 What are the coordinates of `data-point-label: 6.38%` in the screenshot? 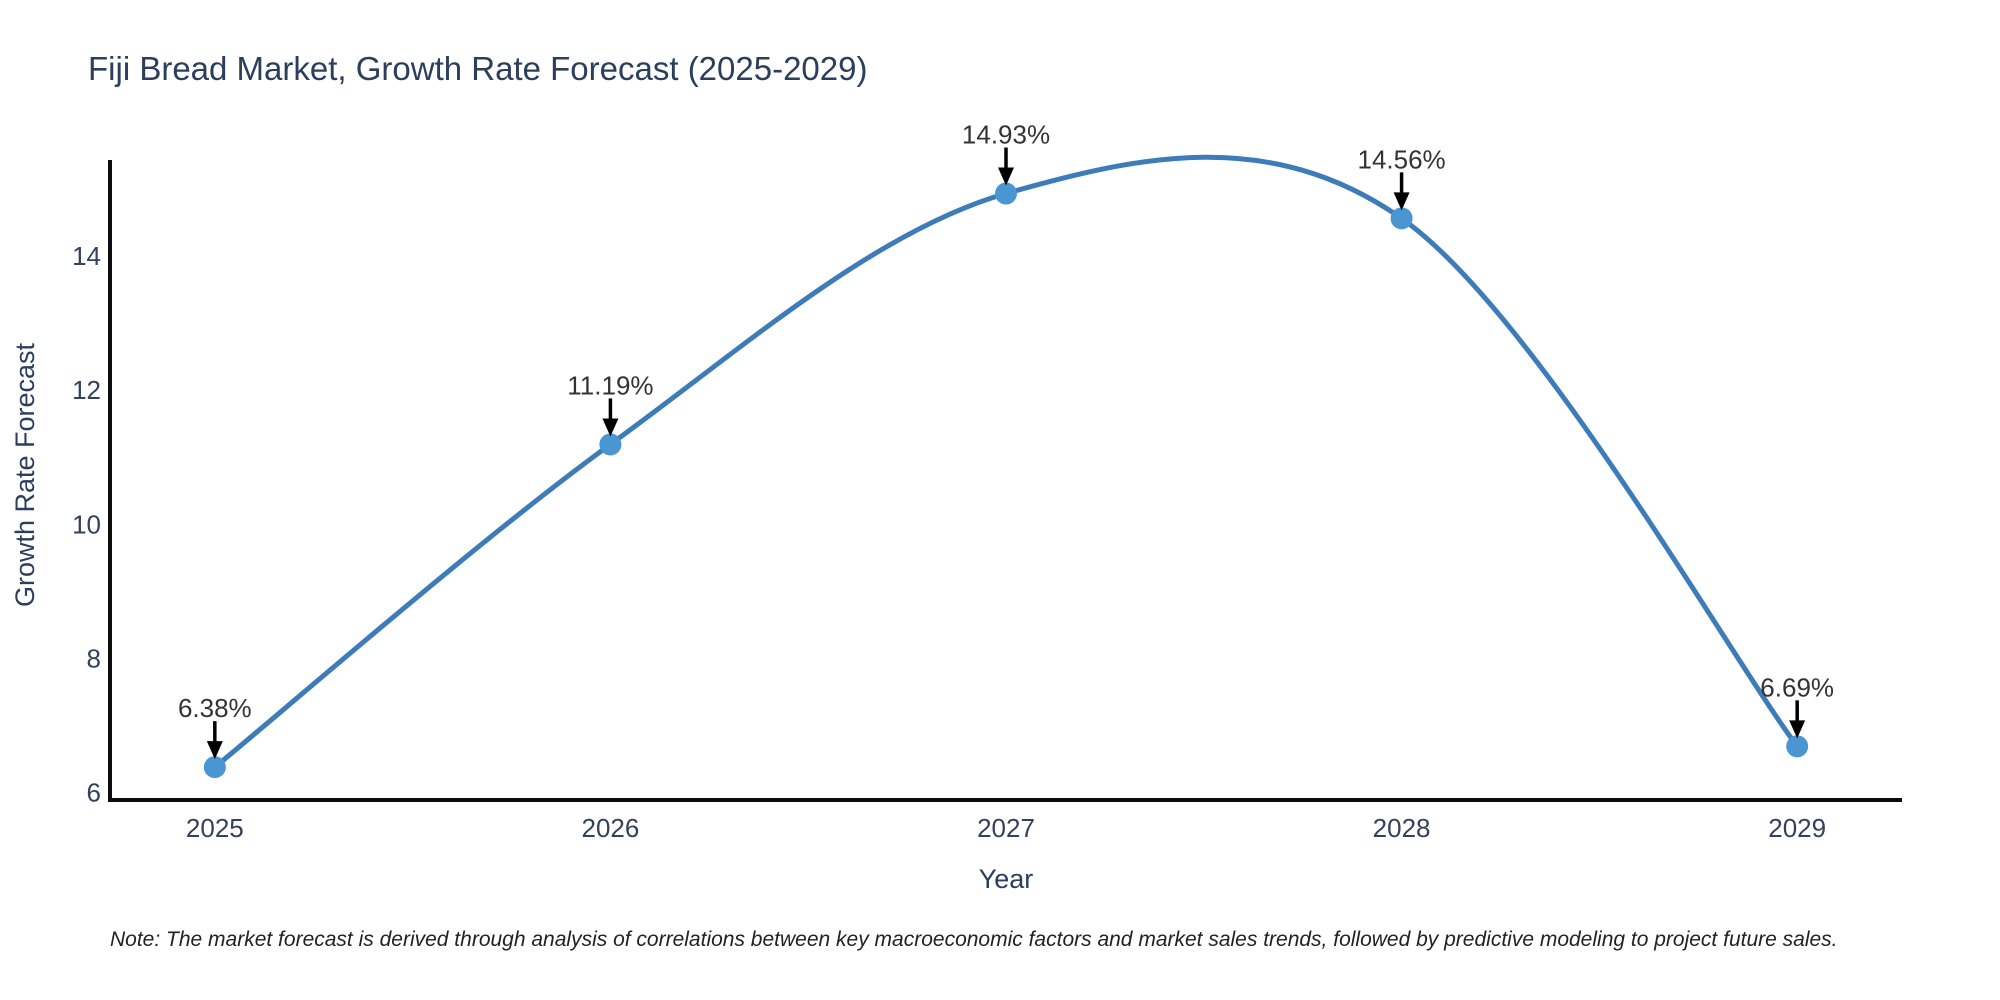 It's located at (215, 708).